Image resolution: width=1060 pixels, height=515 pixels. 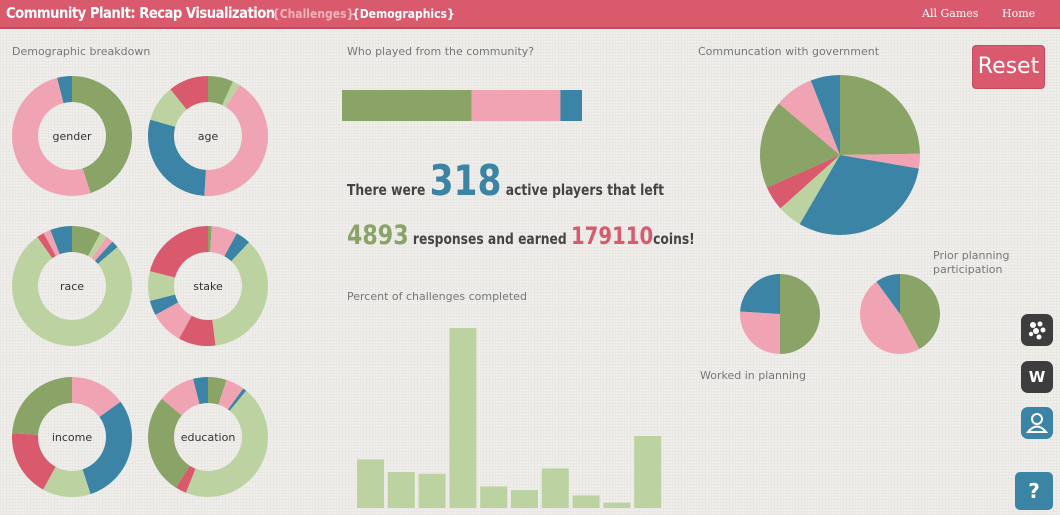 What do you see at coordinates (386, 190) in the screenshot?
I see `stat-prefix: There were` at bounding box center [386, 190].